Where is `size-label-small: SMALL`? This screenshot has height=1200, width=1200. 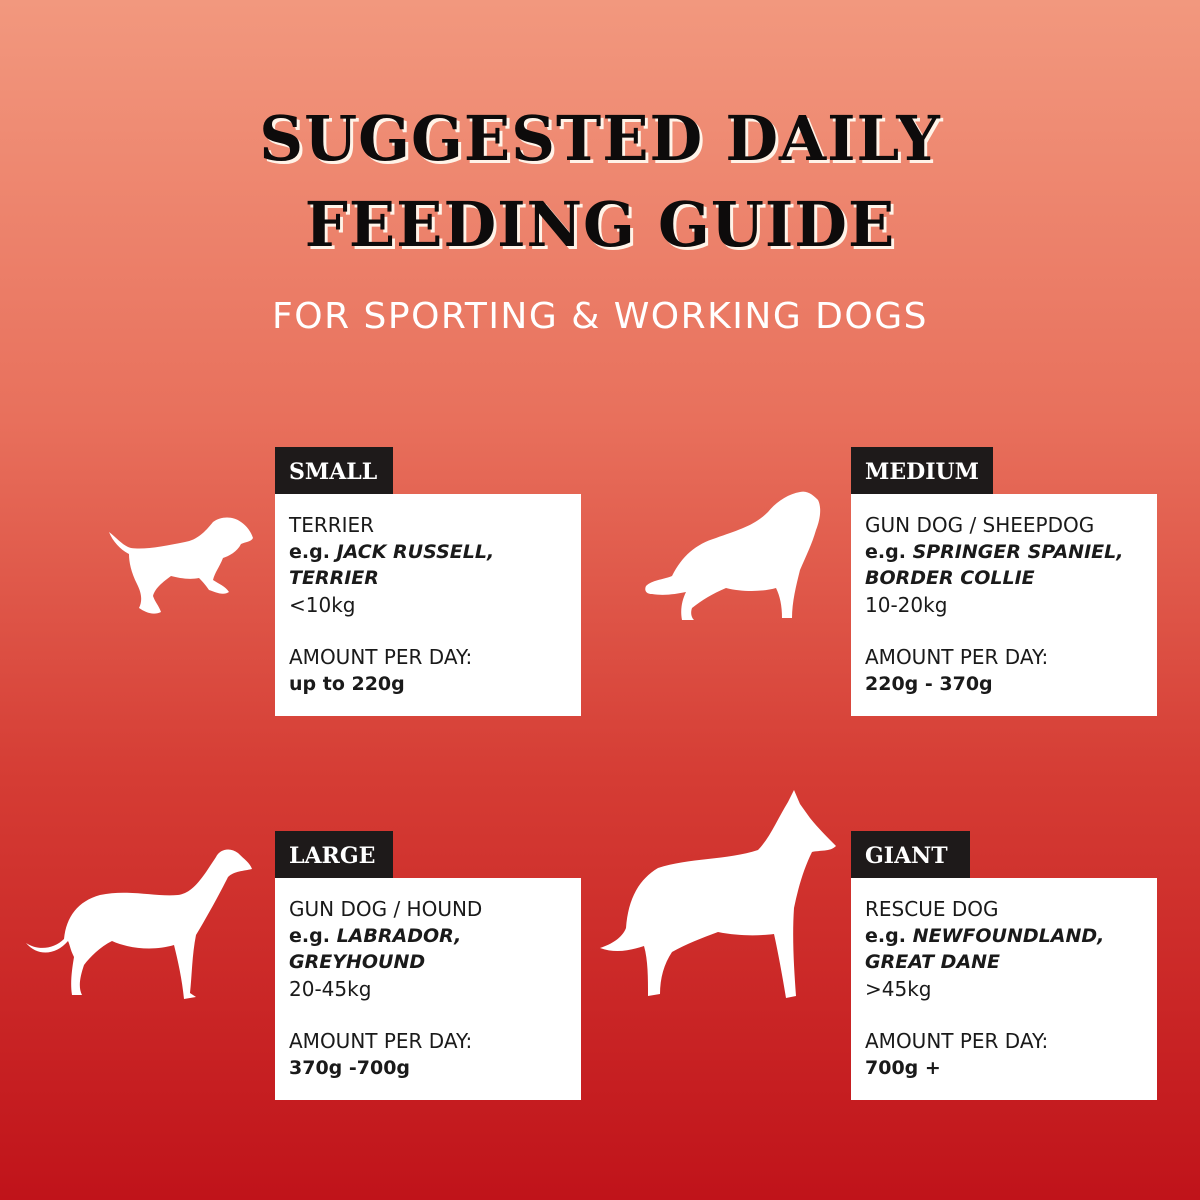 size-label-small: SMALL is located at coordinates (334, 470).